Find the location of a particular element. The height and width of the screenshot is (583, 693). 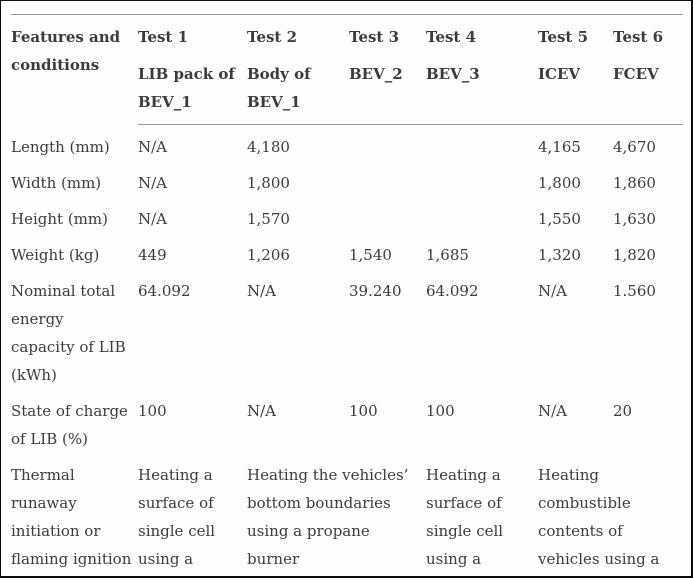

value-cell: 449 is located at coordinates (152, 255).